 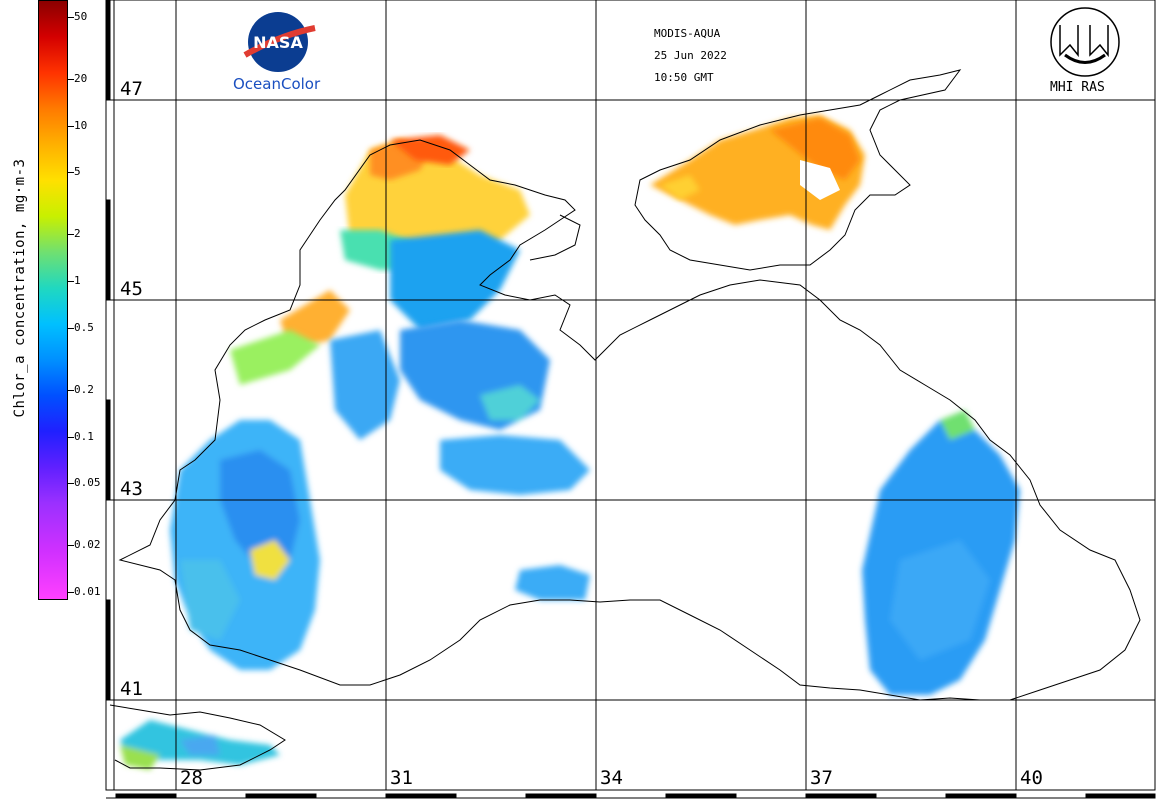 I want to click on longitude-ruler, so click(x=631, y=794).